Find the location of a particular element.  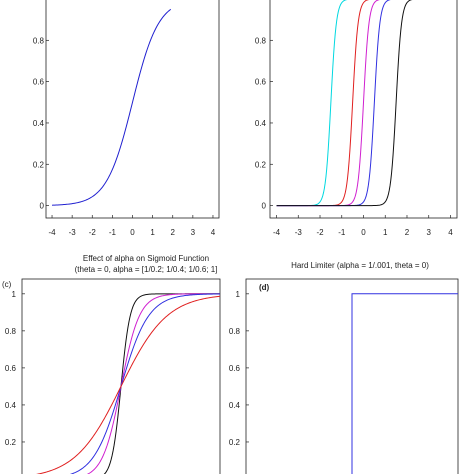

panel-c-title: Effect of alpha on Sigmoid Function is located at coordinates (146, 258).